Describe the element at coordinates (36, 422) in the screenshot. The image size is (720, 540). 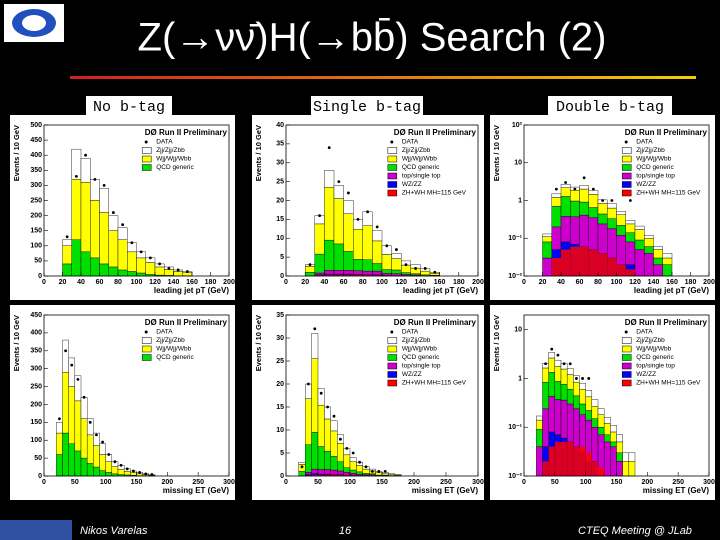
I see `y-tick-label: 150` at that location.